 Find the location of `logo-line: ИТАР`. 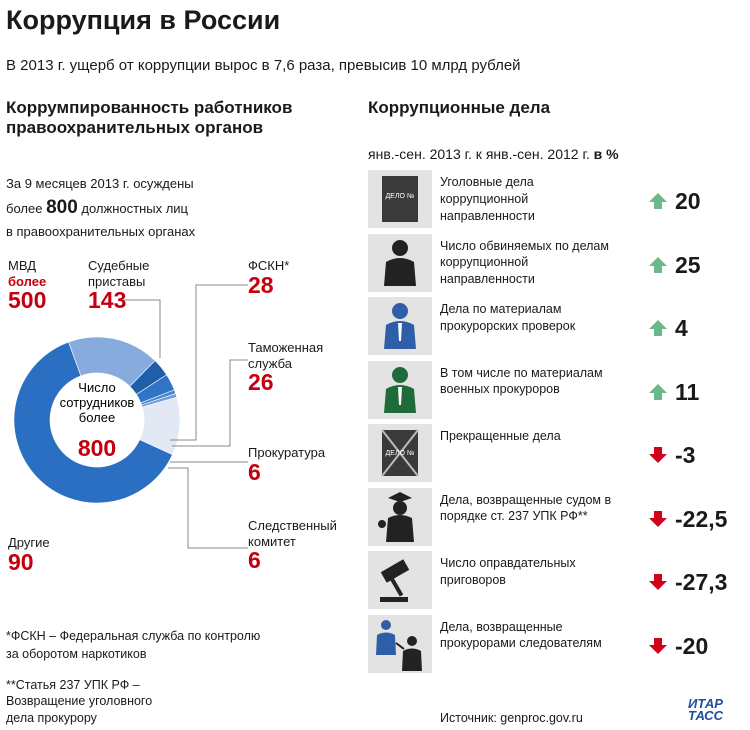

logo-line: ИТАР is located at coordinates (705, 703).